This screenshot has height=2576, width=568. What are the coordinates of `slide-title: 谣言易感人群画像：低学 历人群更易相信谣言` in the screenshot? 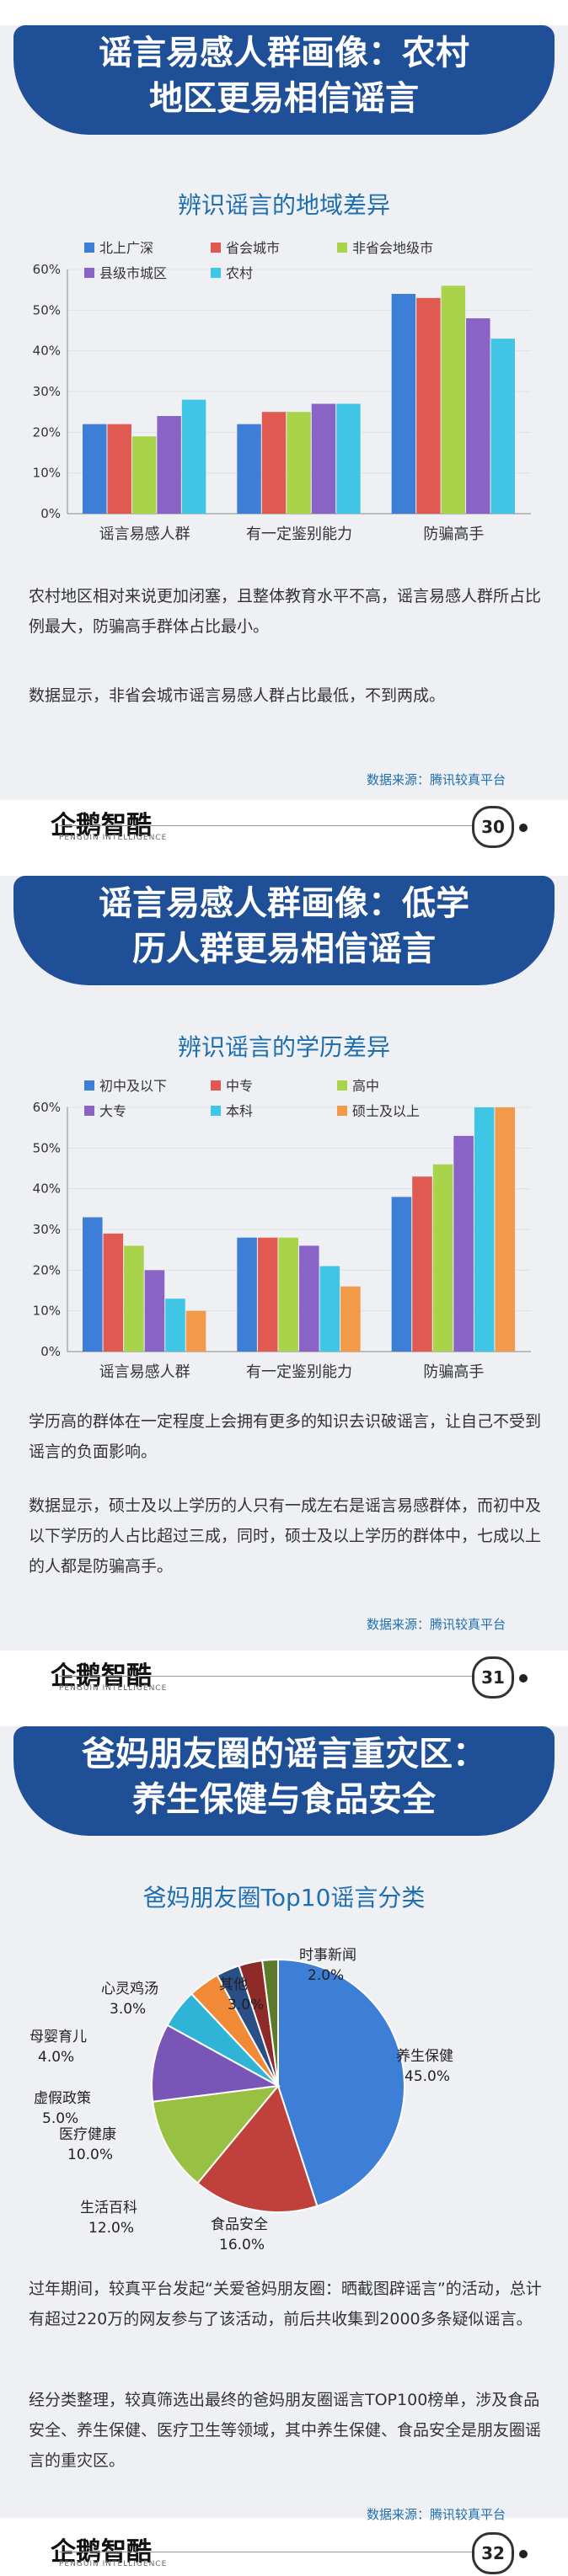 It's located at (284, 930).